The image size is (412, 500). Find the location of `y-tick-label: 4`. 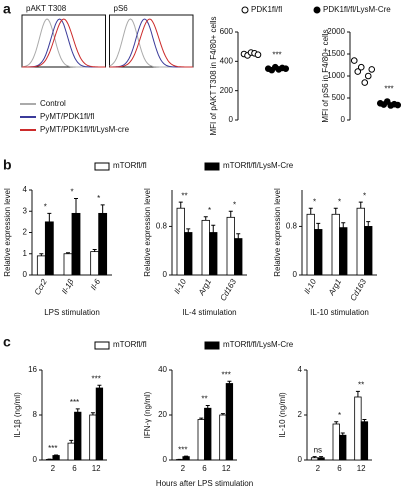

y-tick-label: 4 is located at coordinates (25, 189).